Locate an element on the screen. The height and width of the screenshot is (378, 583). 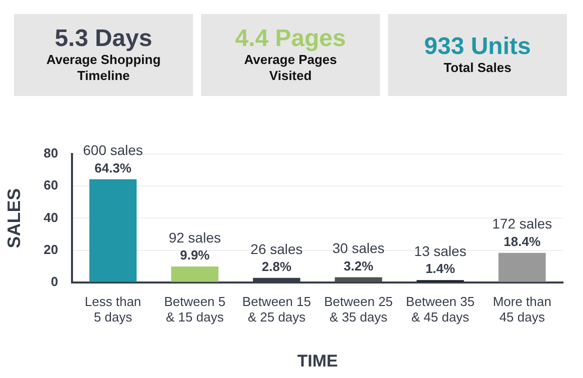
y-tick-label: 60 is located at coordinates (51, 185).